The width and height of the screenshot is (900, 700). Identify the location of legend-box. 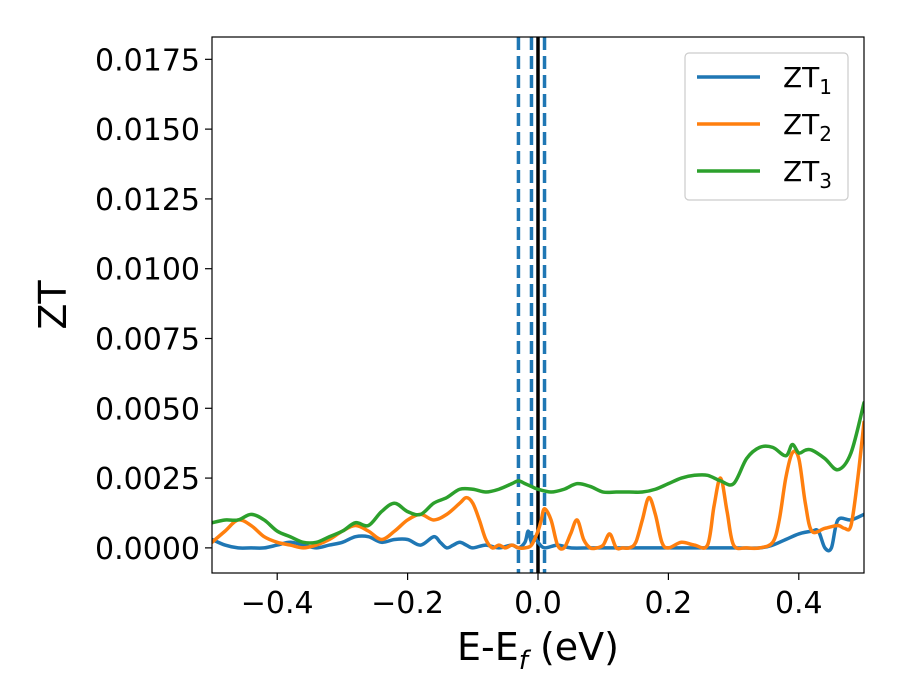
(766, 126).